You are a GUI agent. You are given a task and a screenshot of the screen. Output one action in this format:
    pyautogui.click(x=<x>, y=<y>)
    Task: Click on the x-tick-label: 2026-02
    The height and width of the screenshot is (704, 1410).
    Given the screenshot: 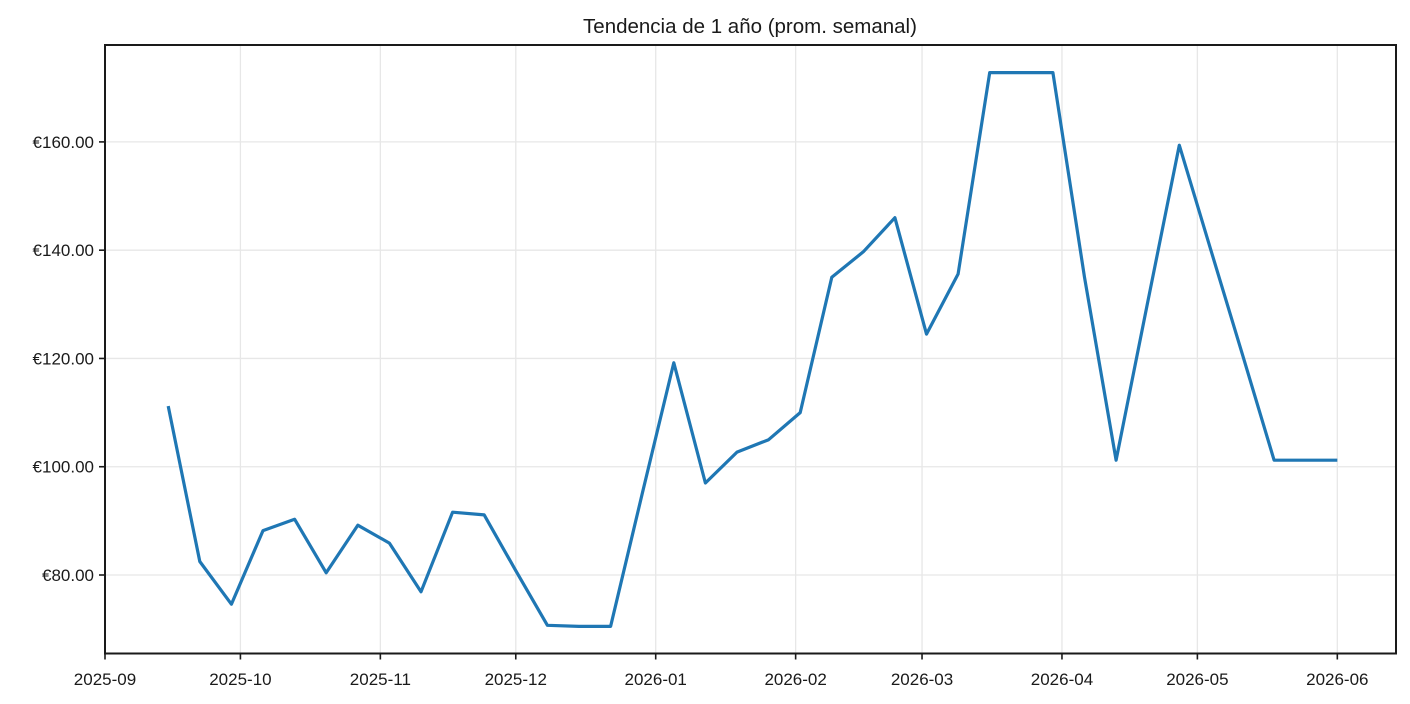 What is the action you would take?
    pyautogui.click(x=795, y=679)
    